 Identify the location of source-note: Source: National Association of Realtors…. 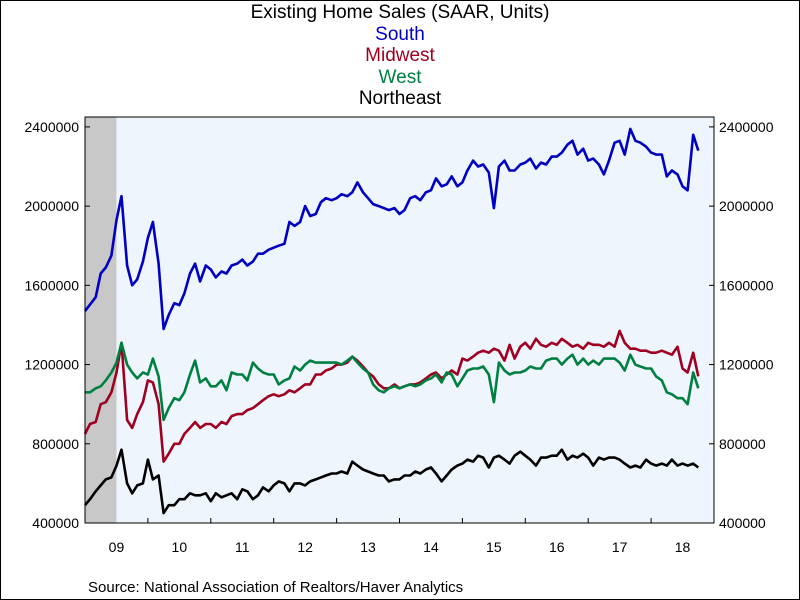
(276, 587).